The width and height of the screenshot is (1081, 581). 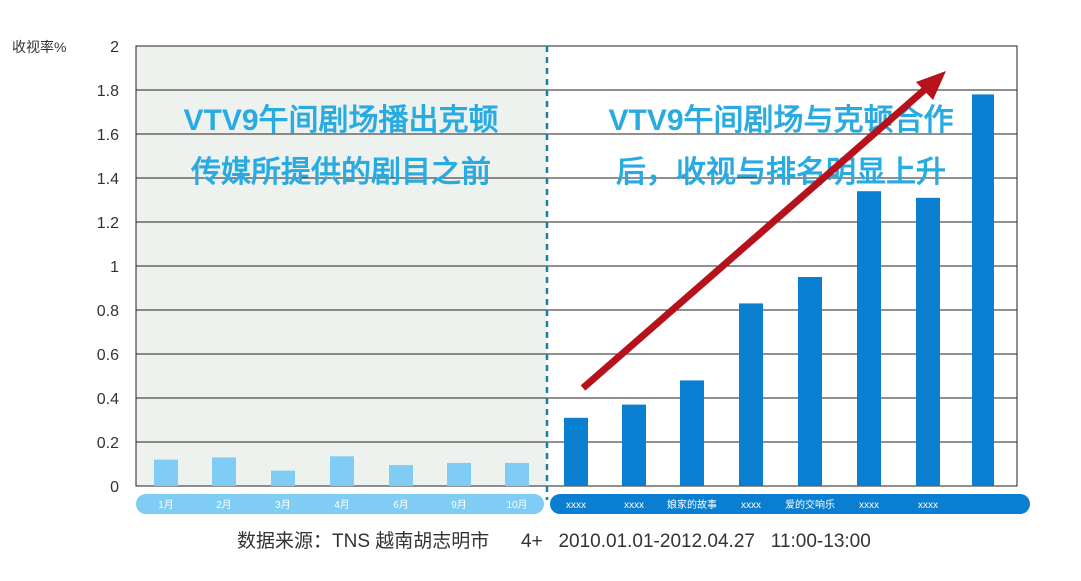 I want to click on y-tick-label: 0, so click(x=114, y=487).